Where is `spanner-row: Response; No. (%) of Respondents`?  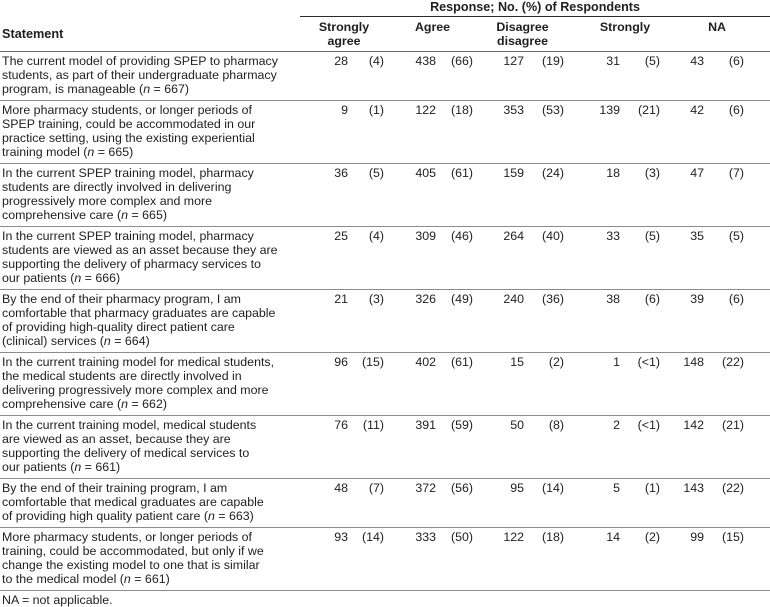 spanner-row: Response; No. (%) of Respondents is located at coordinates (385, 8).